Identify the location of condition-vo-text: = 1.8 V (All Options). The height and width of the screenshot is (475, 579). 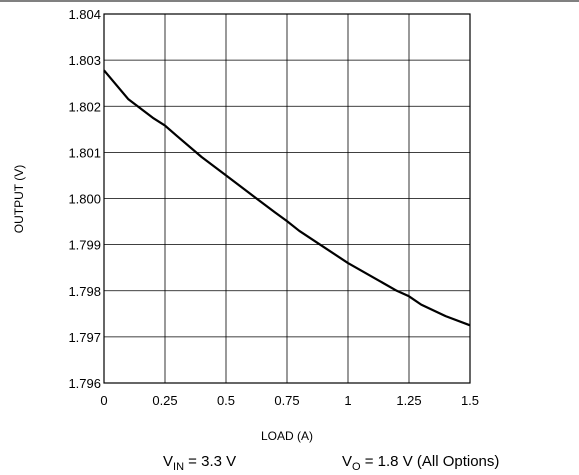
(430, 461).